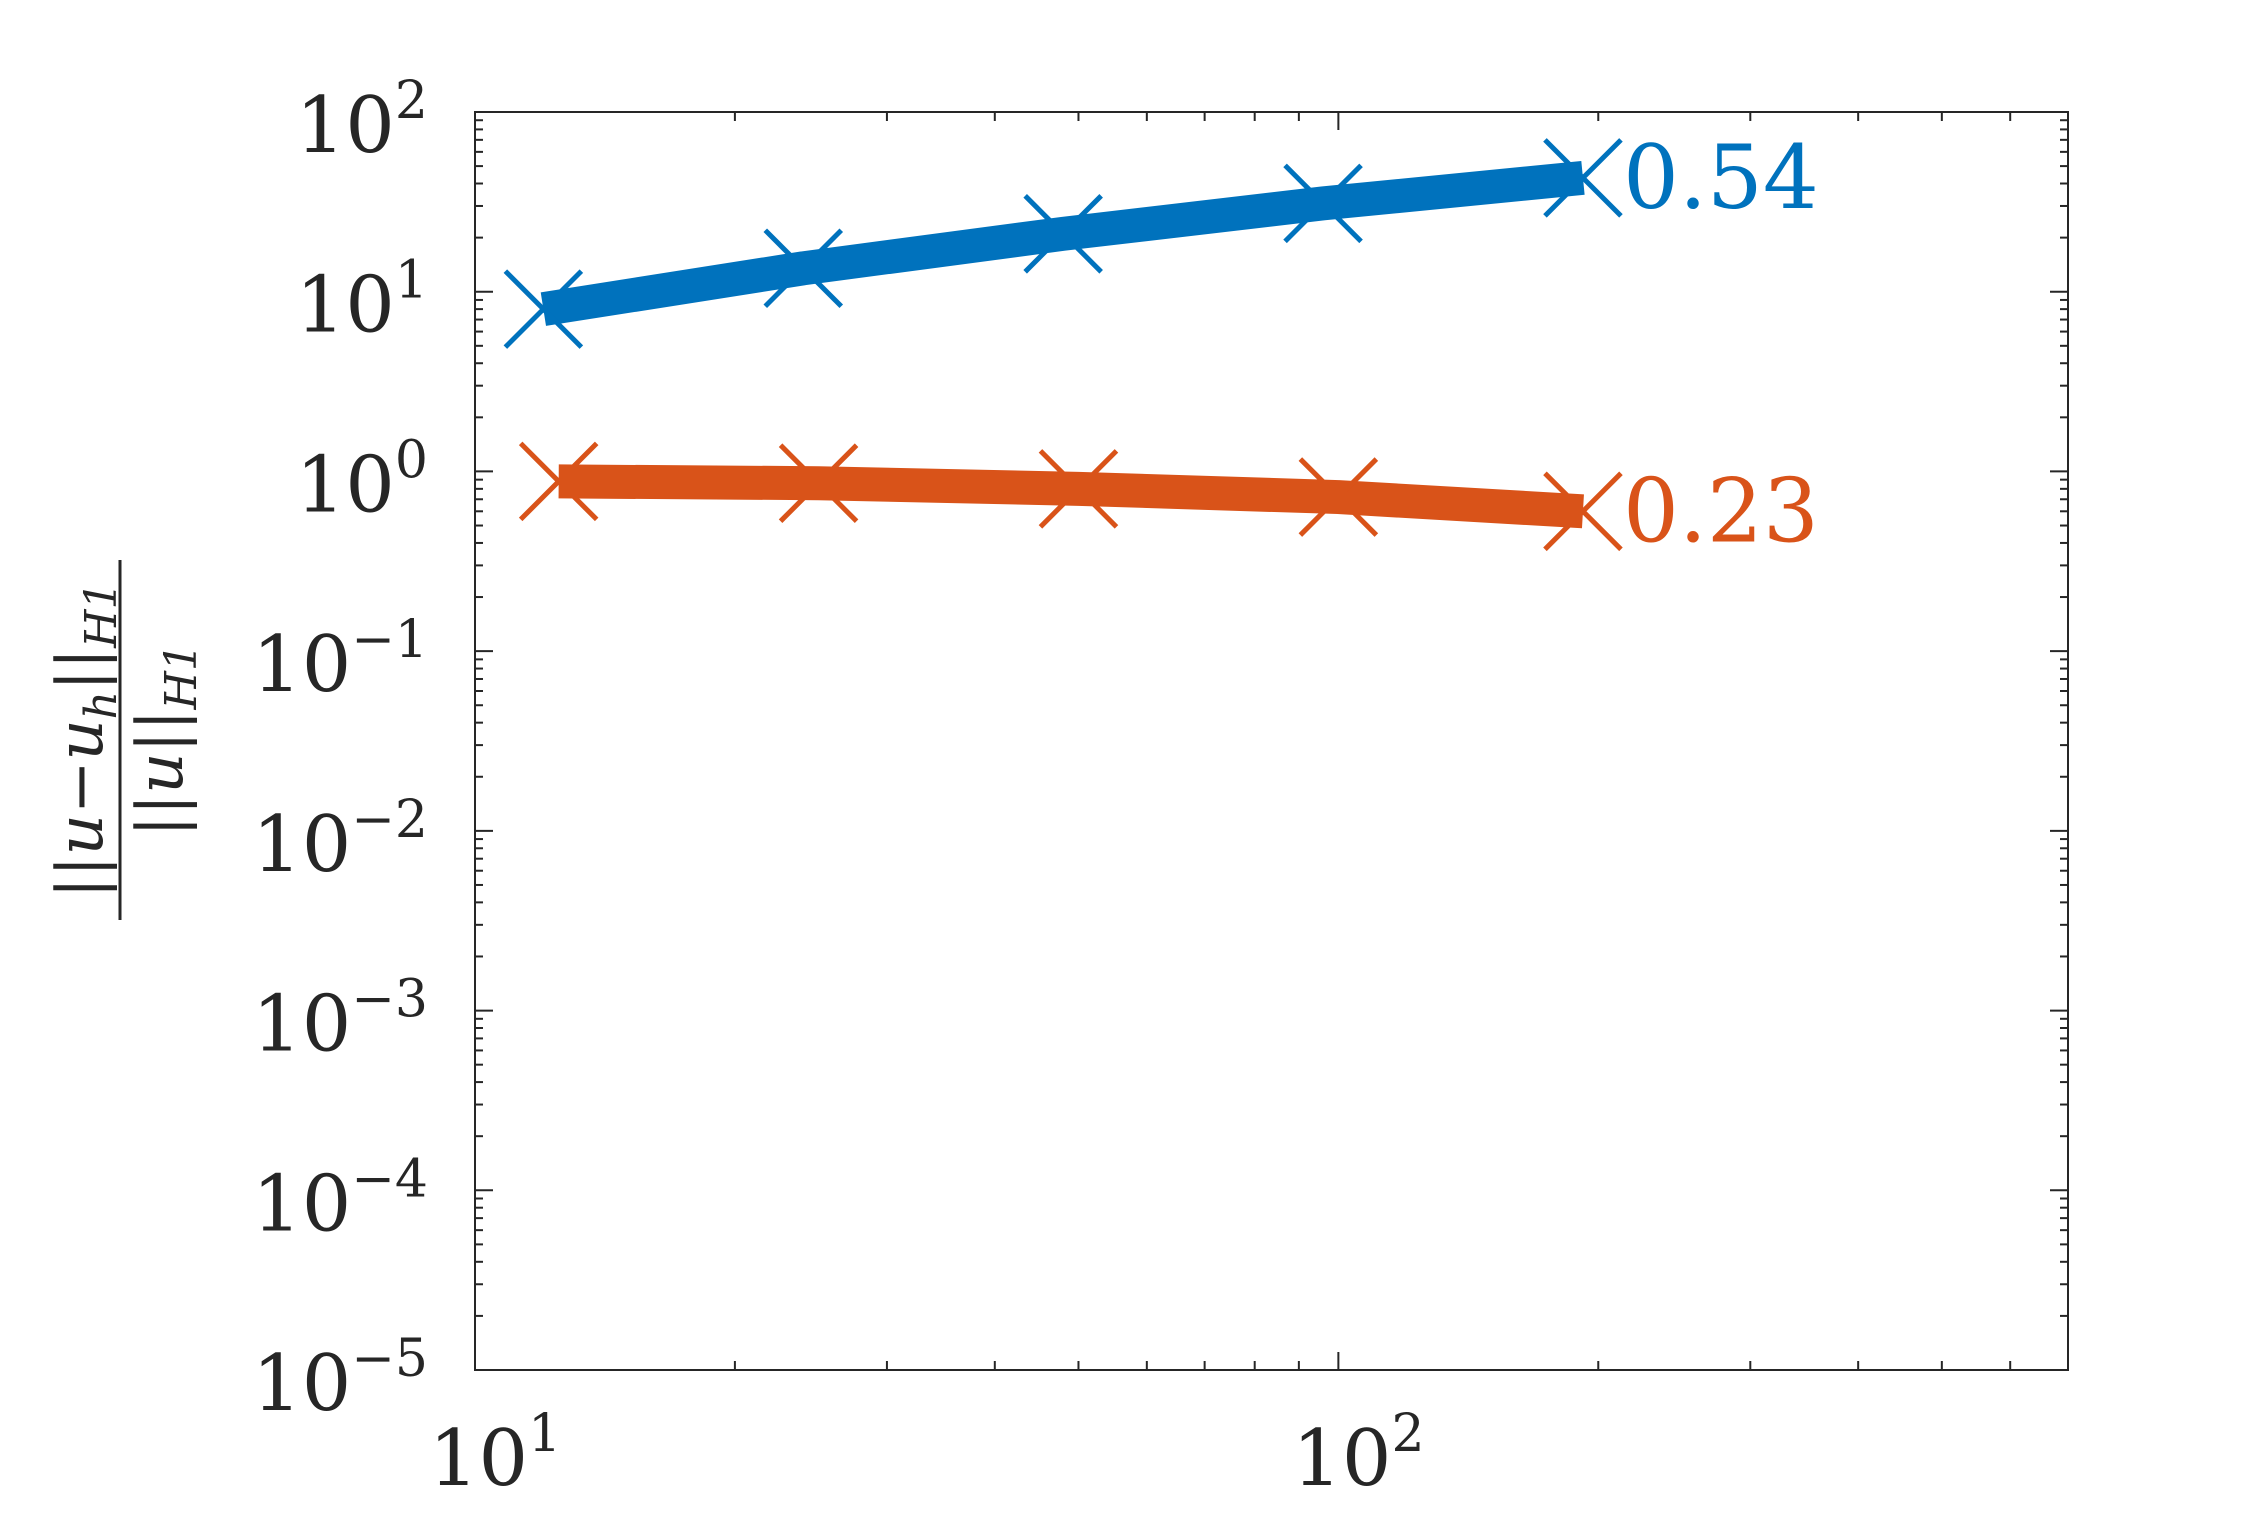  Describe the element at coordinates (165, 740) in the screenshot. I see `y-label-denominator: ||u||H1` at that location.